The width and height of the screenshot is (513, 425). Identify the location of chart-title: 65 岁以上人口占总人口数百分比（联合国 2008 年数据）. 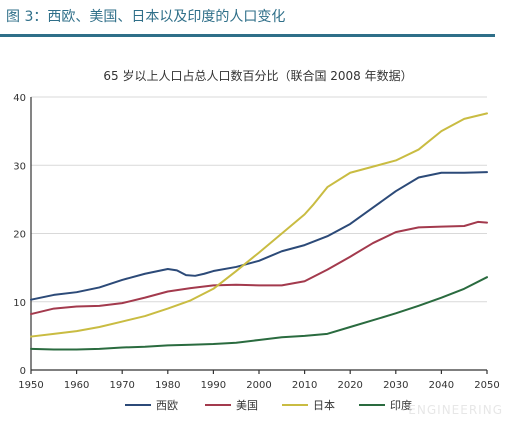
(257, 75).